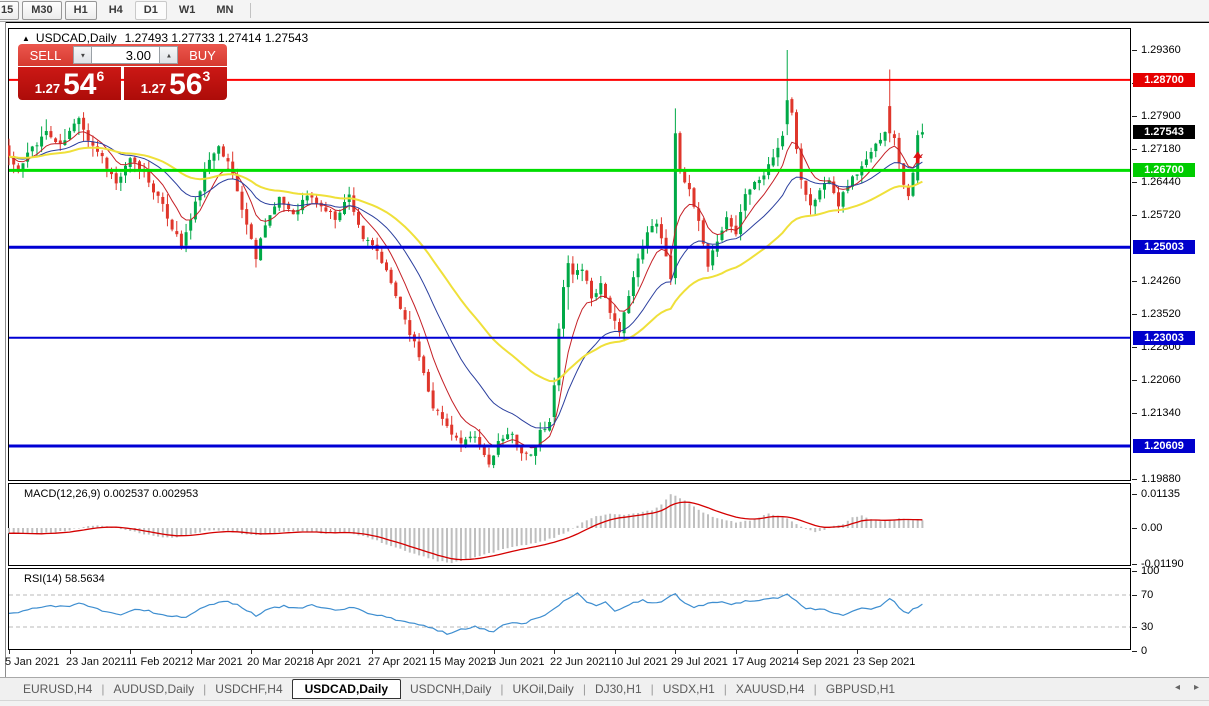  What do you see at coordinates (1164, 170) in the screenshot?
I see `level-price-badge: 1.26700` at bounding box center [1164, 170].